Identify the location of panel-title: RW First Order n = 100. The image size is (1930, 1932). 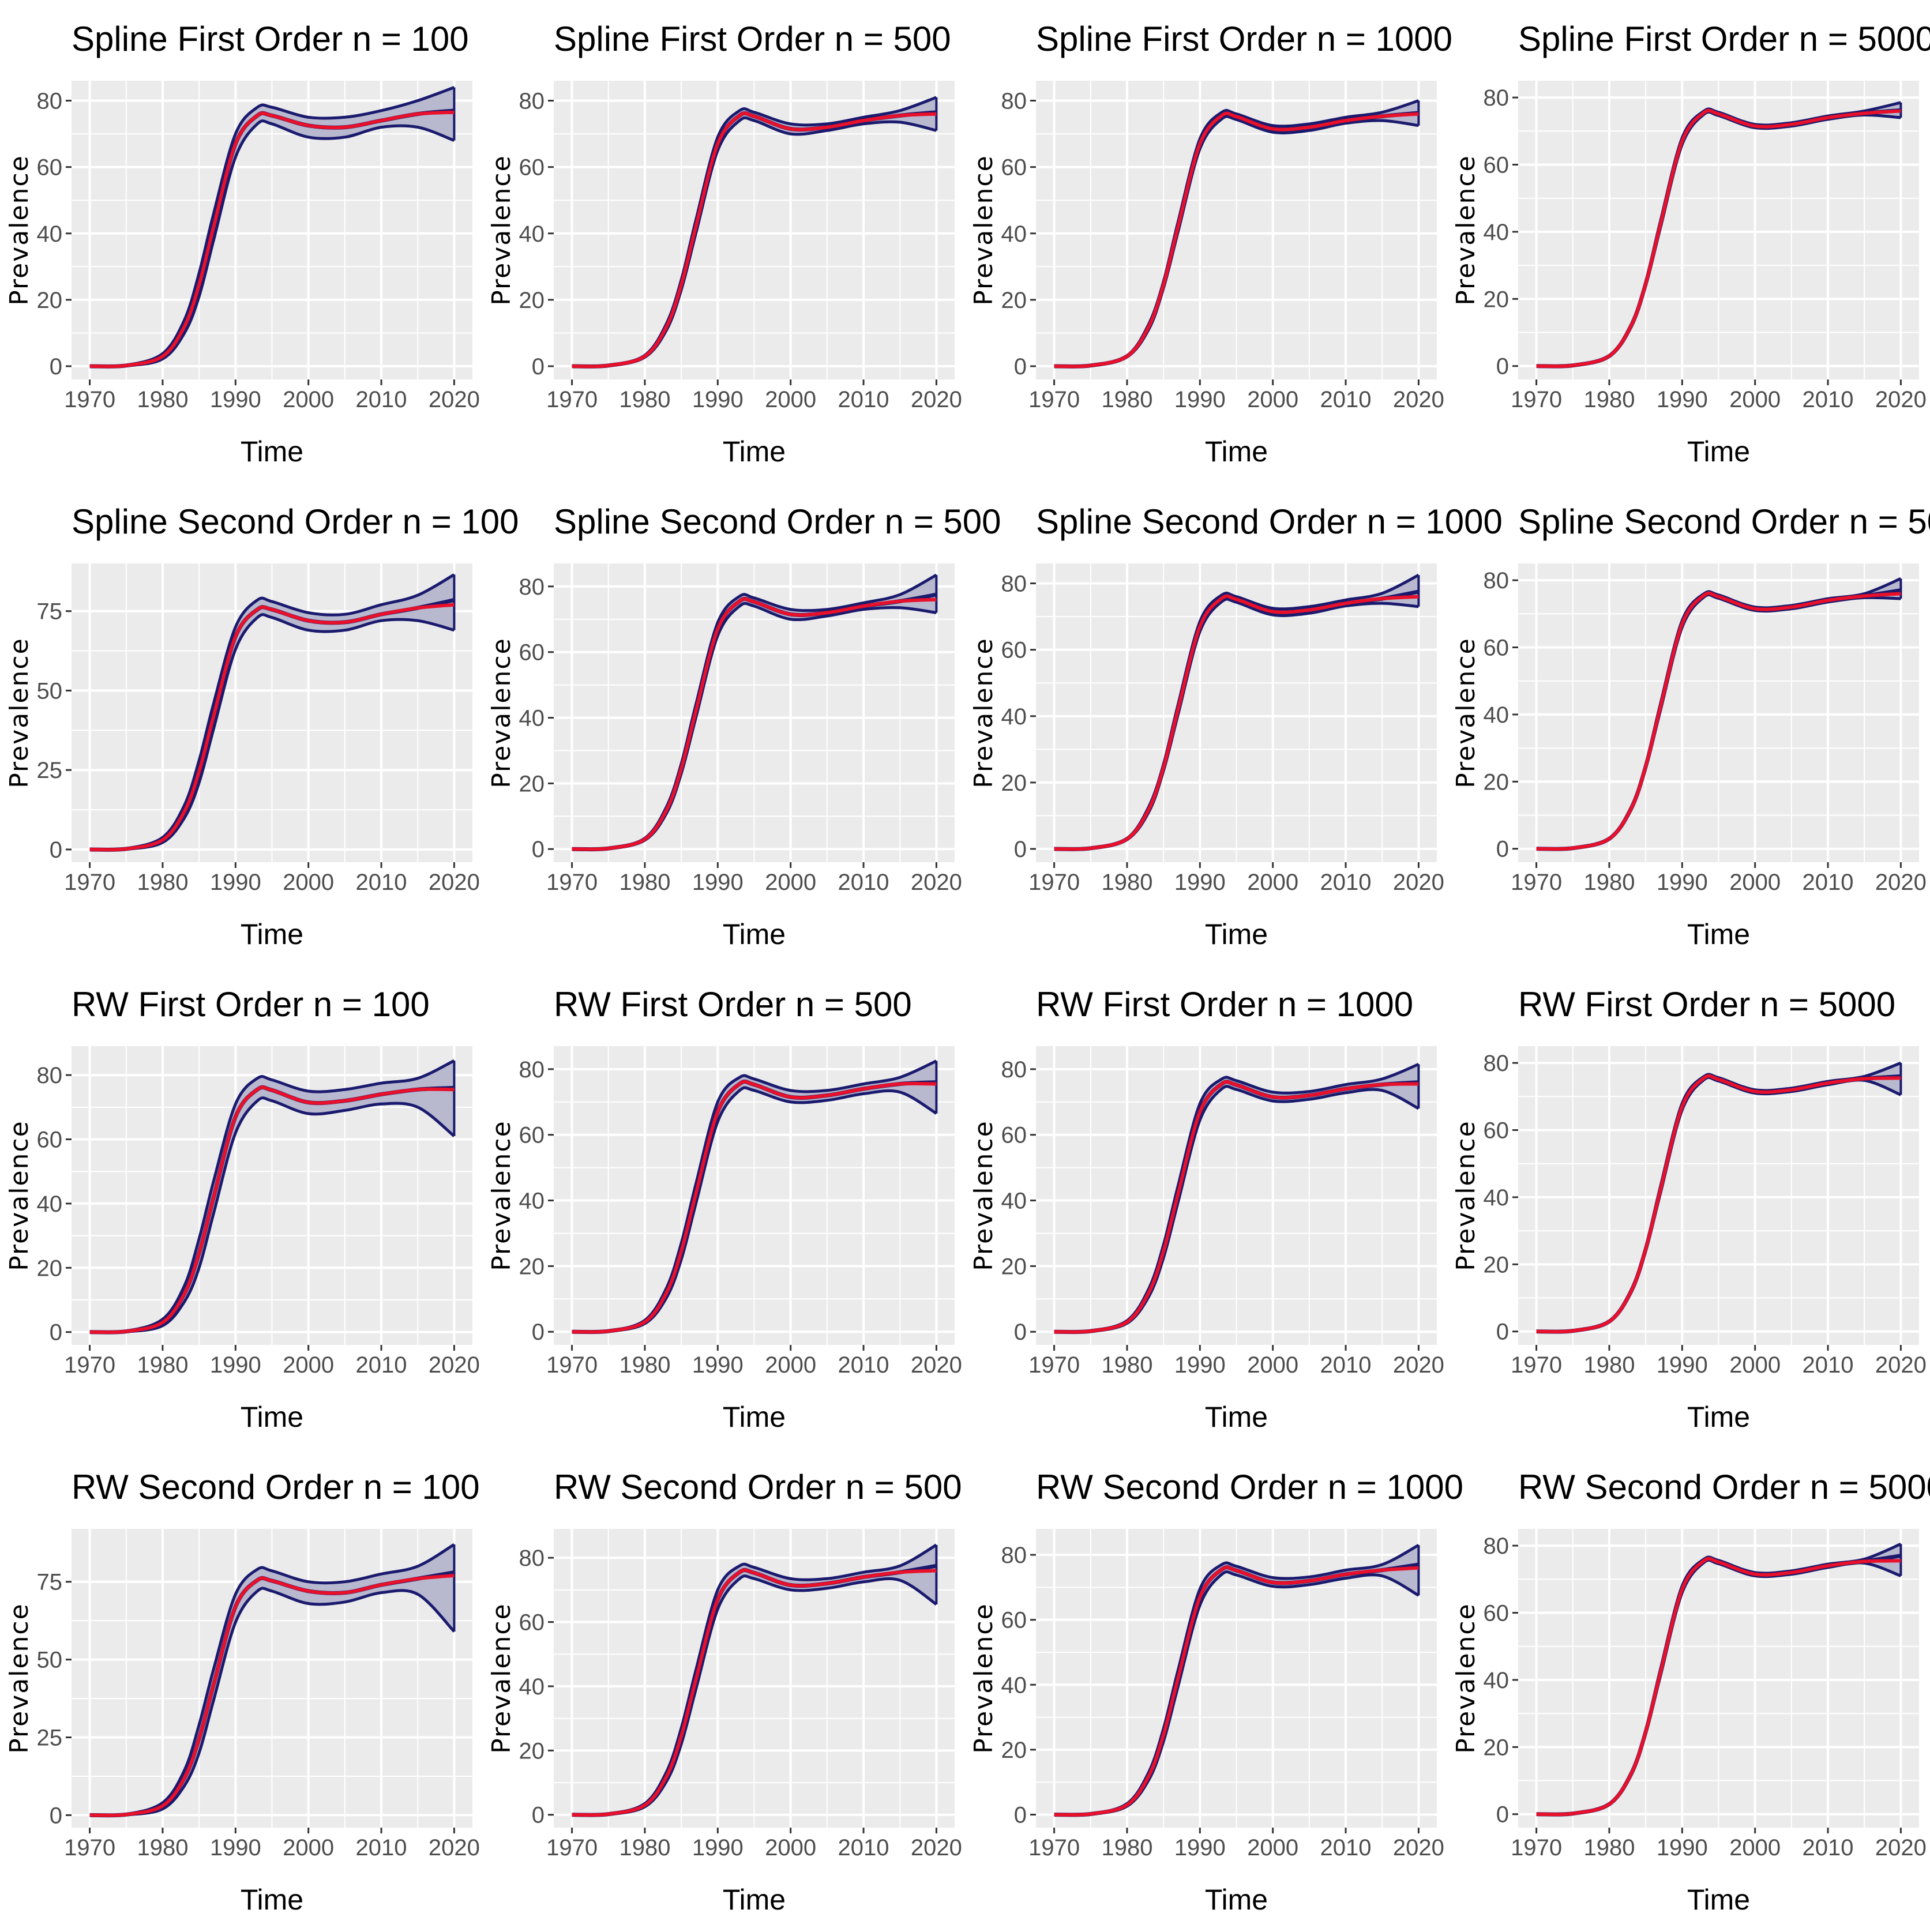
(251, 1004).